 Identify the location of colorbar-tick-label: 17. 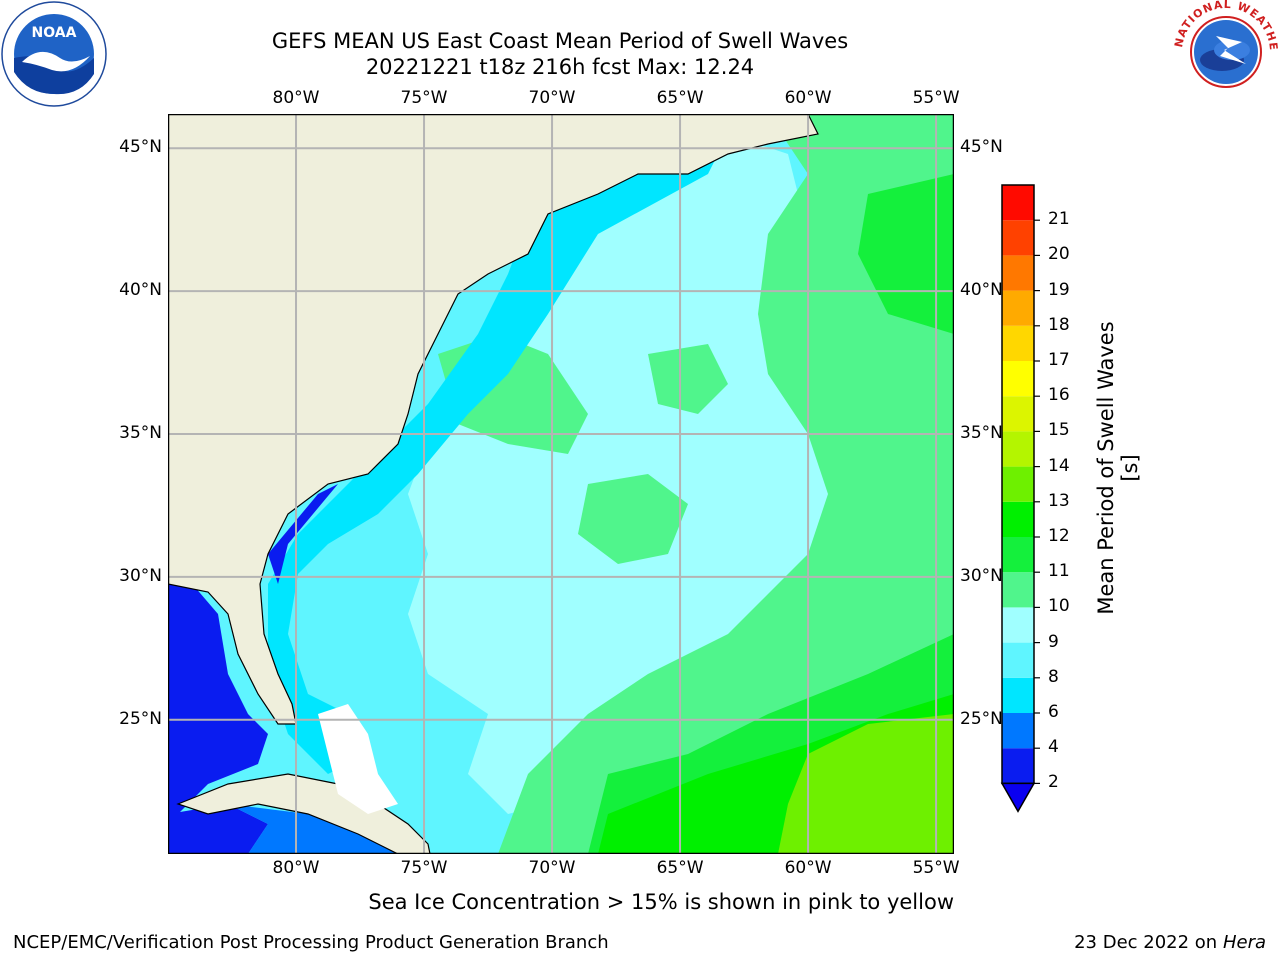
(1059, 360).